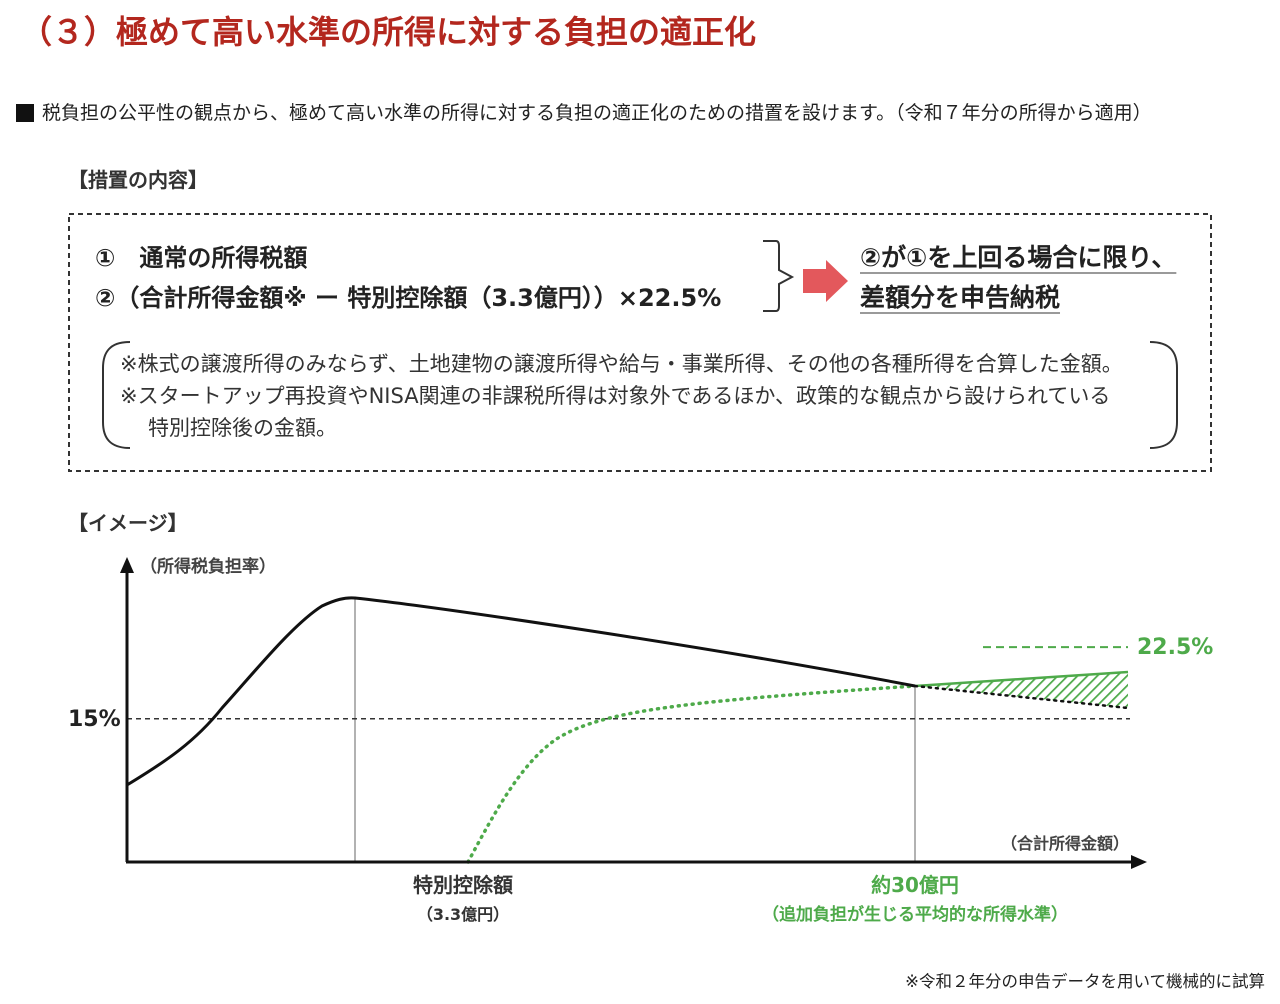 This screenshot has width=1280, height=1004. I want to click on footnote: ※令和２年分の申告データを用いて機械的に試算, so click(1085, 981).